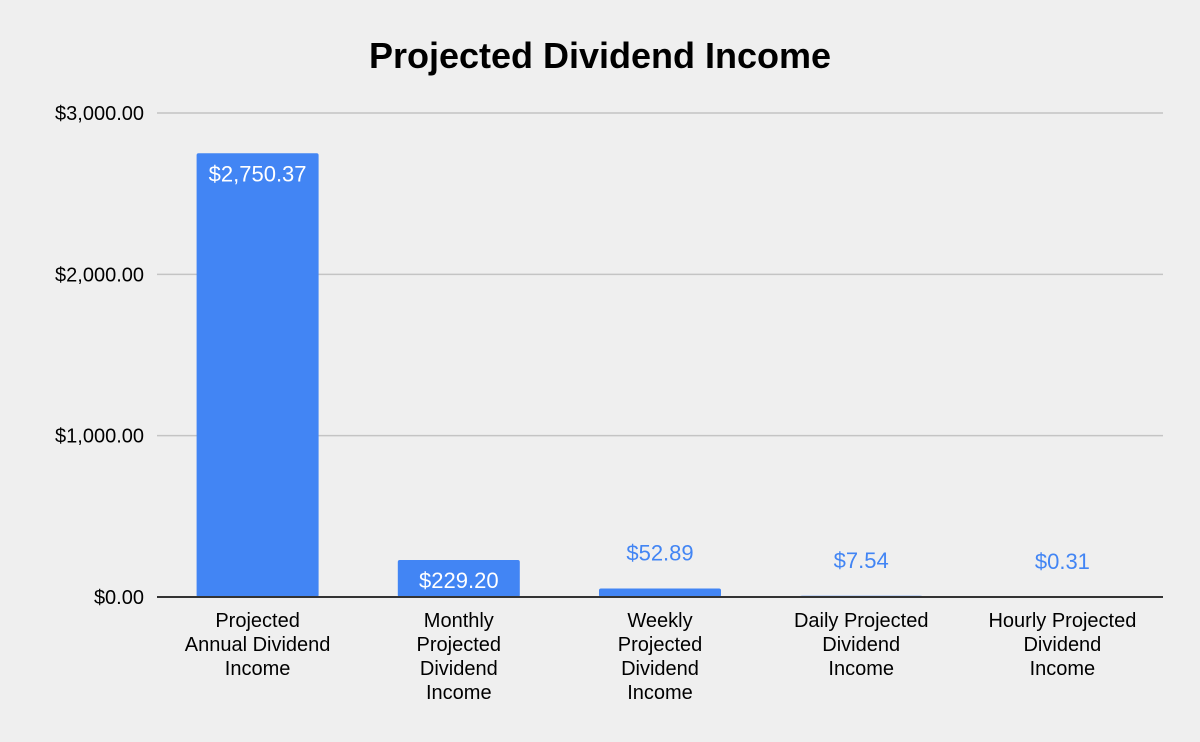 The width and height of the screenshot is (1200, 742). Describe the element at coordinates (861, 621) in the screenshot. I see `x-tick-label-line: Daily Projected` at that location.